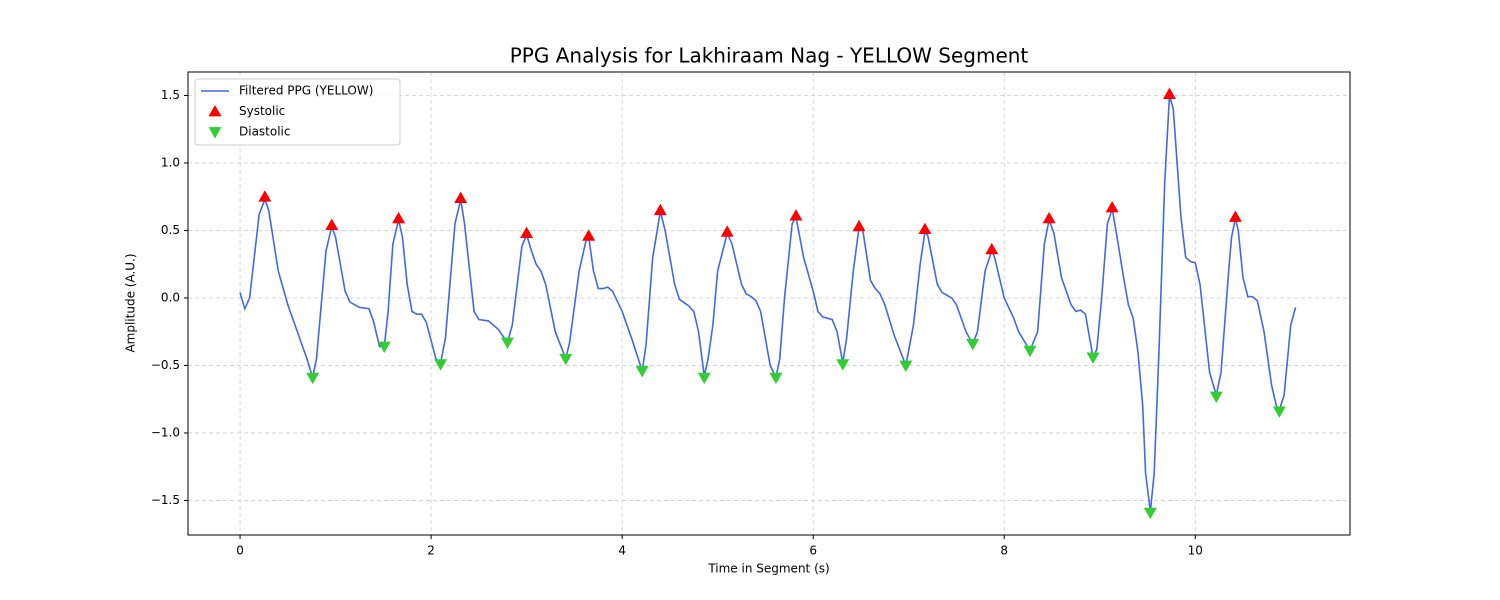 Image resolution: width=1500 pixels, height=600 pixels. What do you see at coordinates (306, 91) in the screenshot?
I see `legend-label: Filtered PPG (YELLOW)` at bounding box center [306, 91].